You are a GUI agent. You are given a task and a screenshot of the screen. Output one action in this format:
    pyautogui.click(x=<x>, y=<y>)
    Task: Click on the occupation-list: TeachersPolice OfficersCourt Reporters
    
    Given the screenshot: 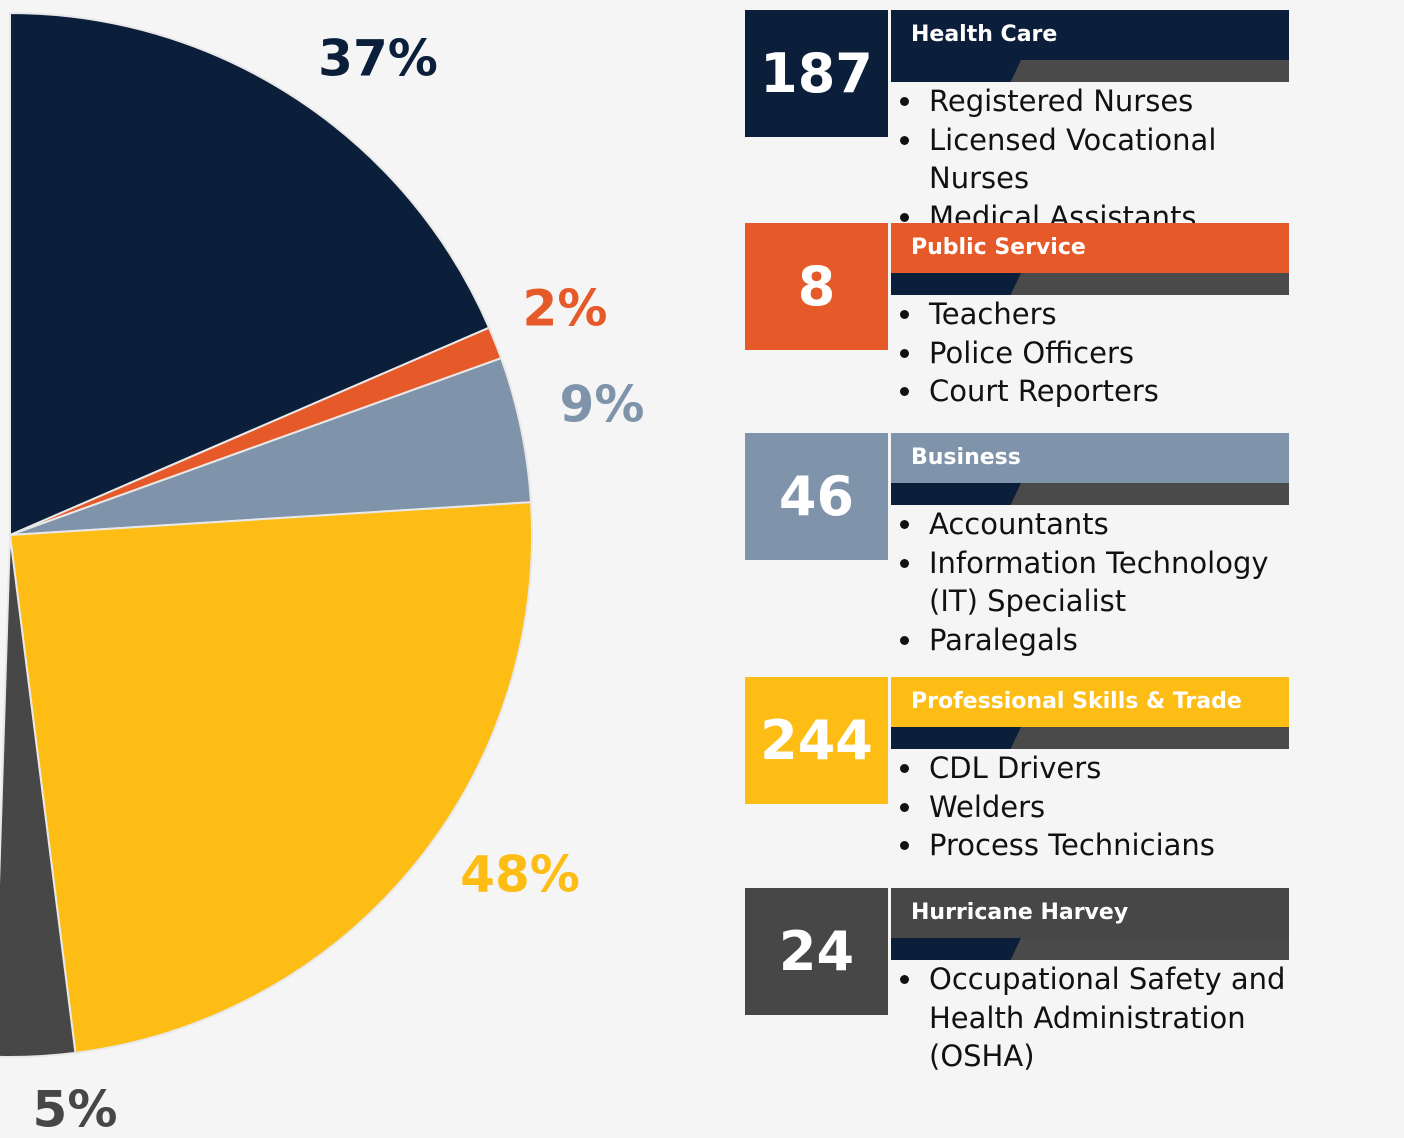 What is the action you would take?
    pyautogui.click(x=1105, y=353)
    